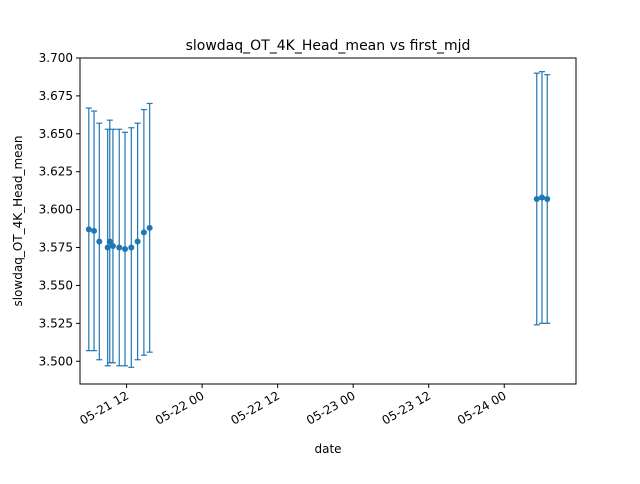 The width and height of the screenshot is (640, 484). What do you see at coordinates (328, 46) in the screenshot?
I see `chart-title: slowdaq_OT_4K_Head_mean vs first_mjd` at bounding box center [328, 46].